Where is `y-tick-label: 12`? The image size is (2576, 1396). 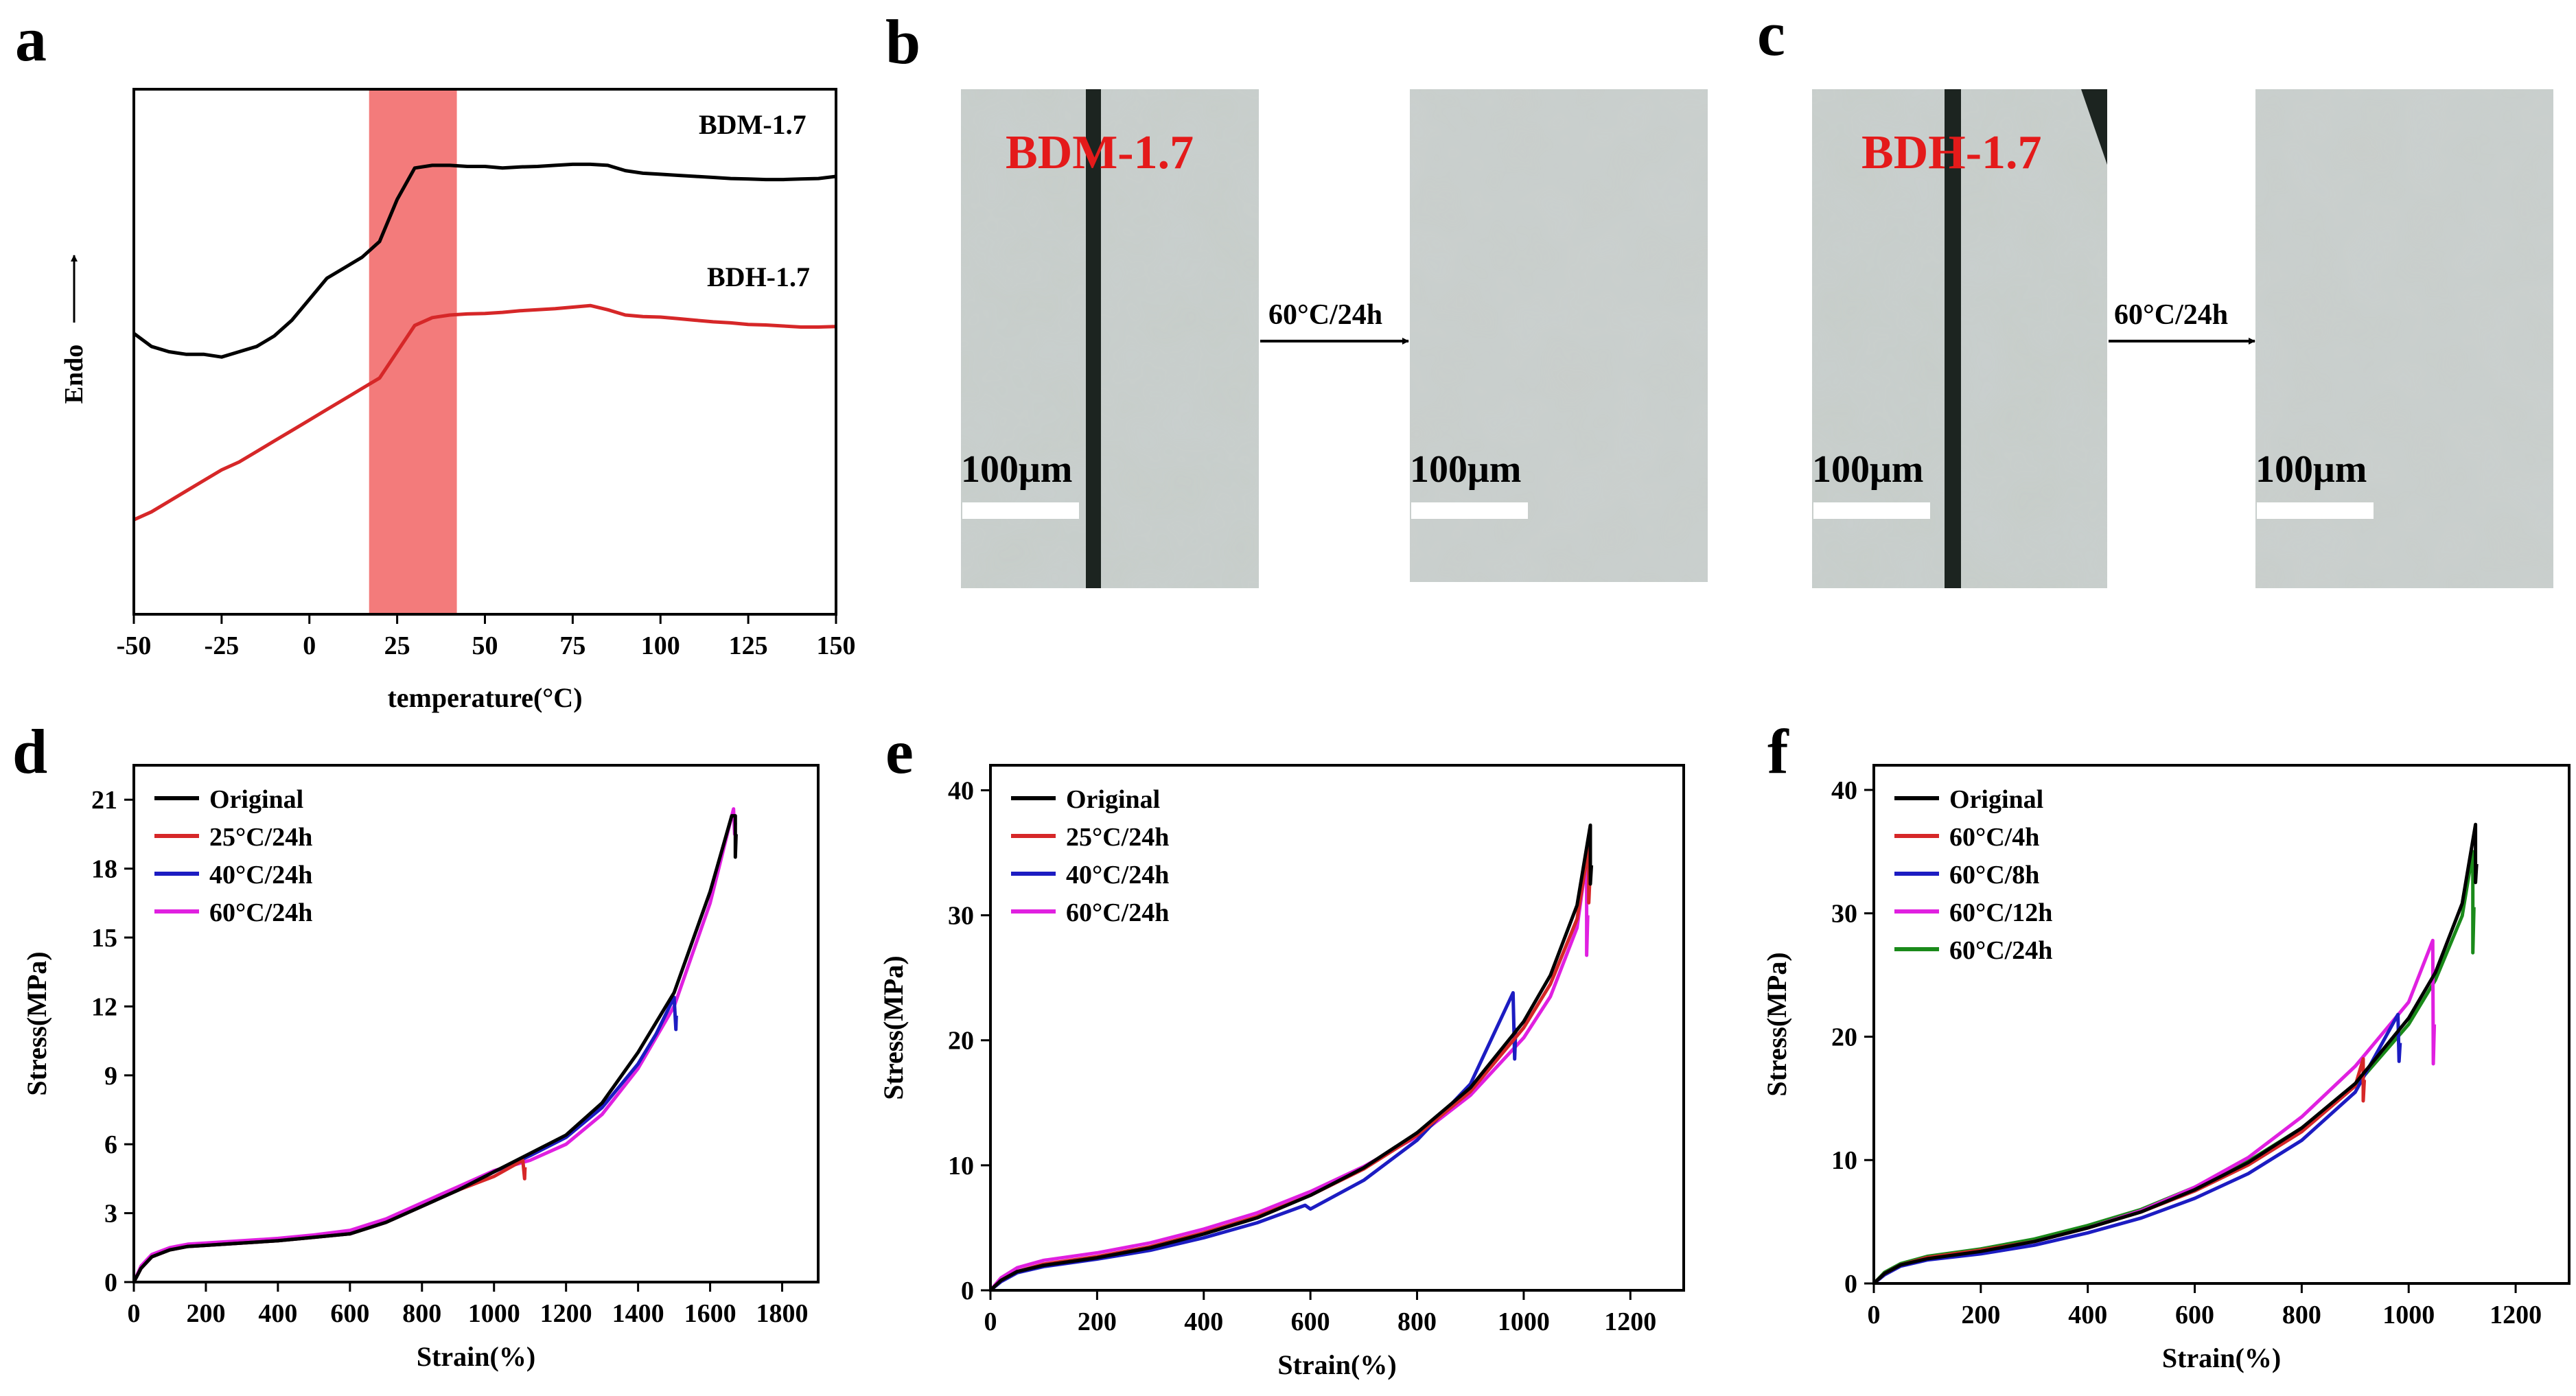 y-tick-label: 12 is located at coordinates (104, 1007).